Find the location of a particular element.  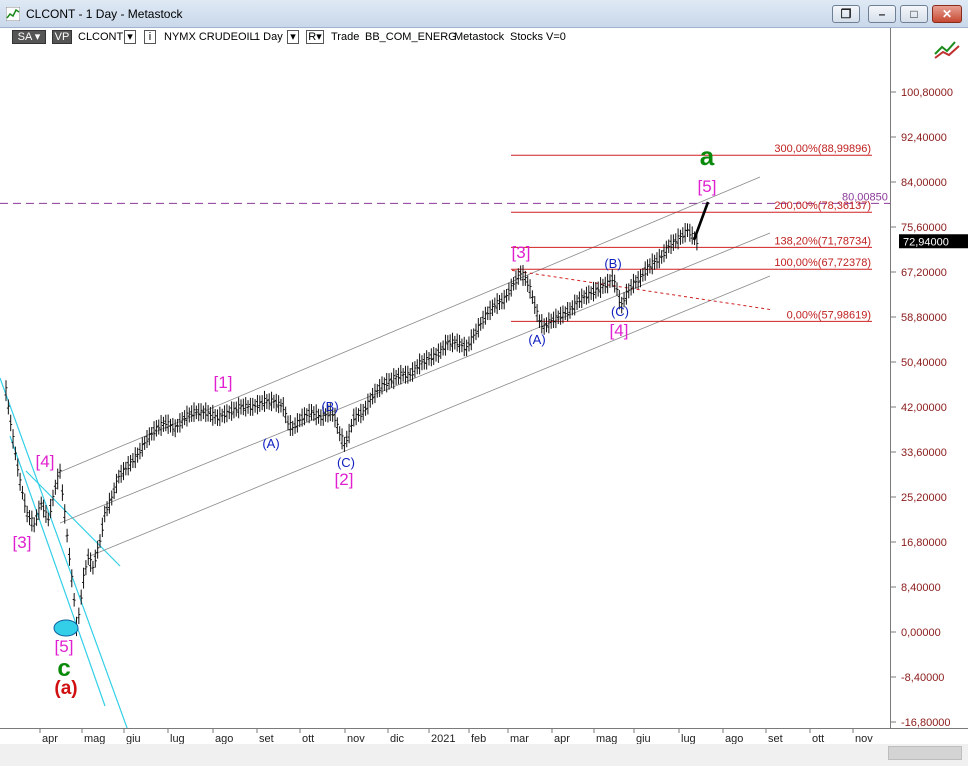

period-dropdown-icon: ▾ is located at coordinates (293, 37).